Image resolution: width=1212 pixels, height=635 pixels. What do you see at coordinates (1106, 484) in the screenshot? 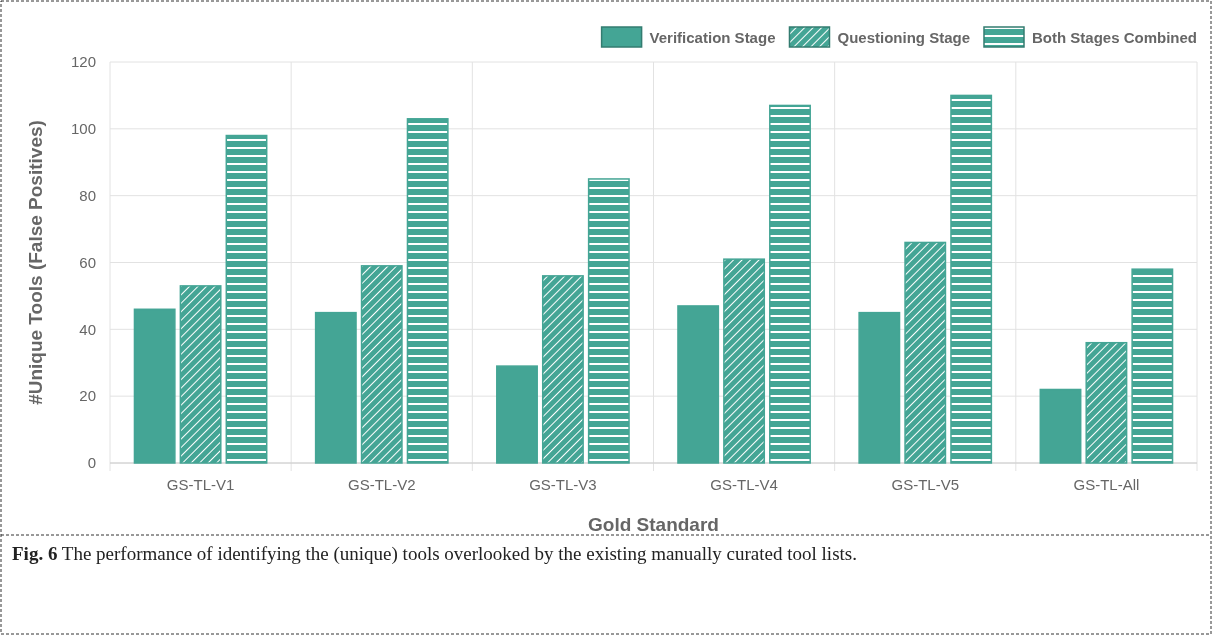
I see `x-tick-label: GS-TL-All` at bounding box center [1106, 484].